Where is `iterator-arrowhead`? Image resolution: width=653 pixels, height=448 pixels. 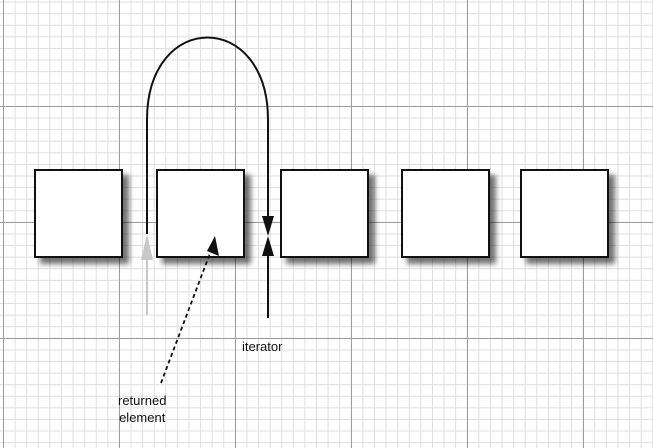
iterator-arrowhead is located at coordinates (268, 246).